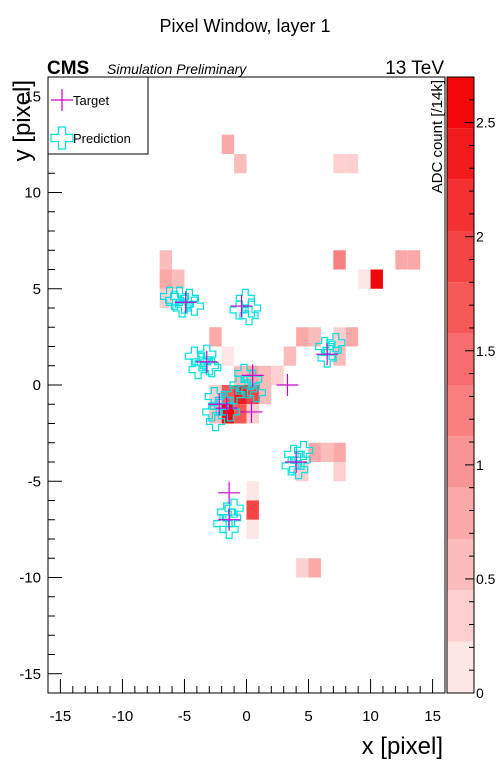  I want to click on legend-target-marker, so click(62, 100).